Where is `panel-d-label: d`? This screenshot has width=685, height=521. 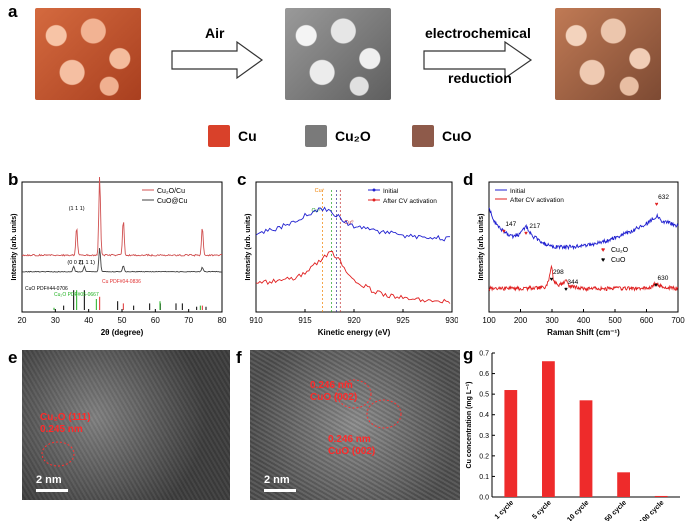
panel-d-label: d is located at coordinates (468, 179).